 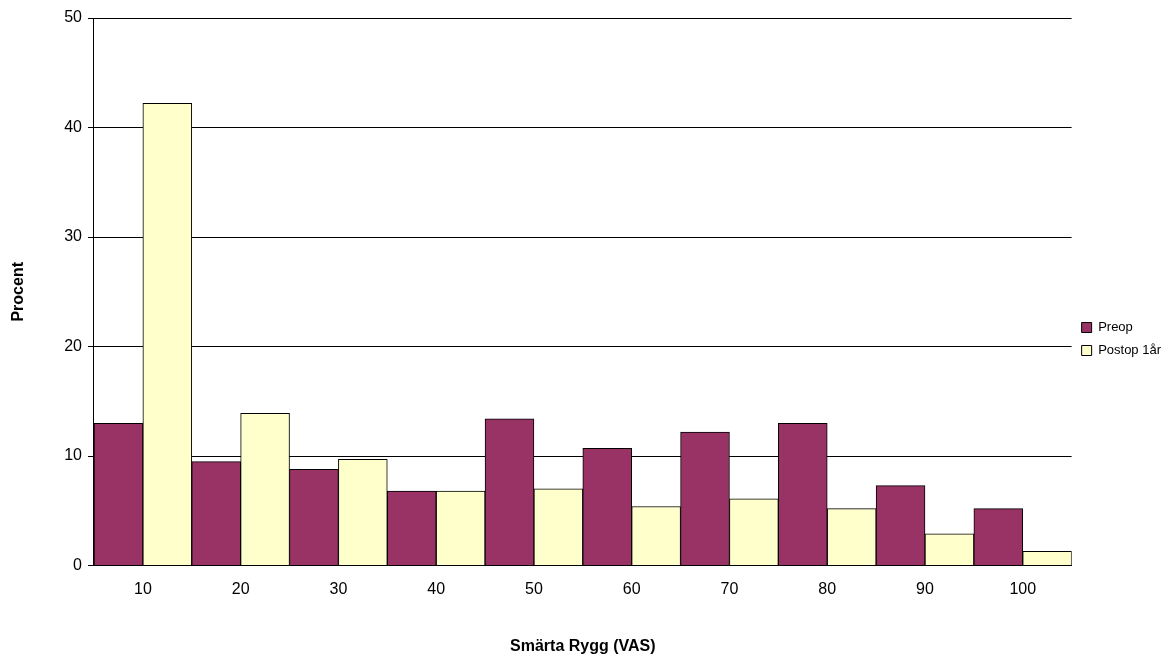 I want to click on x-tick-label: 30, so click(x=338, y=588).